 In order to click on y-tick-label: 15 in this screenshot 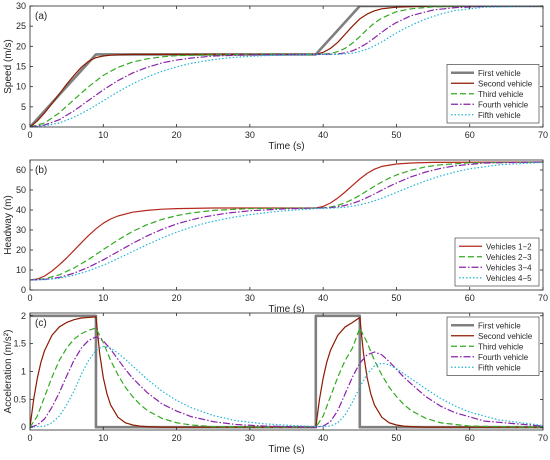, I will do `click(21, 67)`.